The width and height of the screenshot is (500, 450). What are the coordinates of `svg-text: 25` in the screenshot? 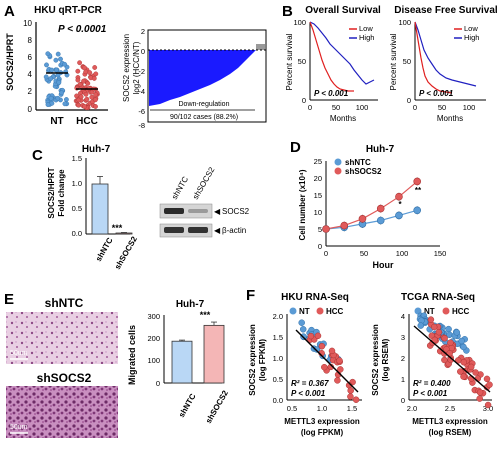 It's located at (318, 161).